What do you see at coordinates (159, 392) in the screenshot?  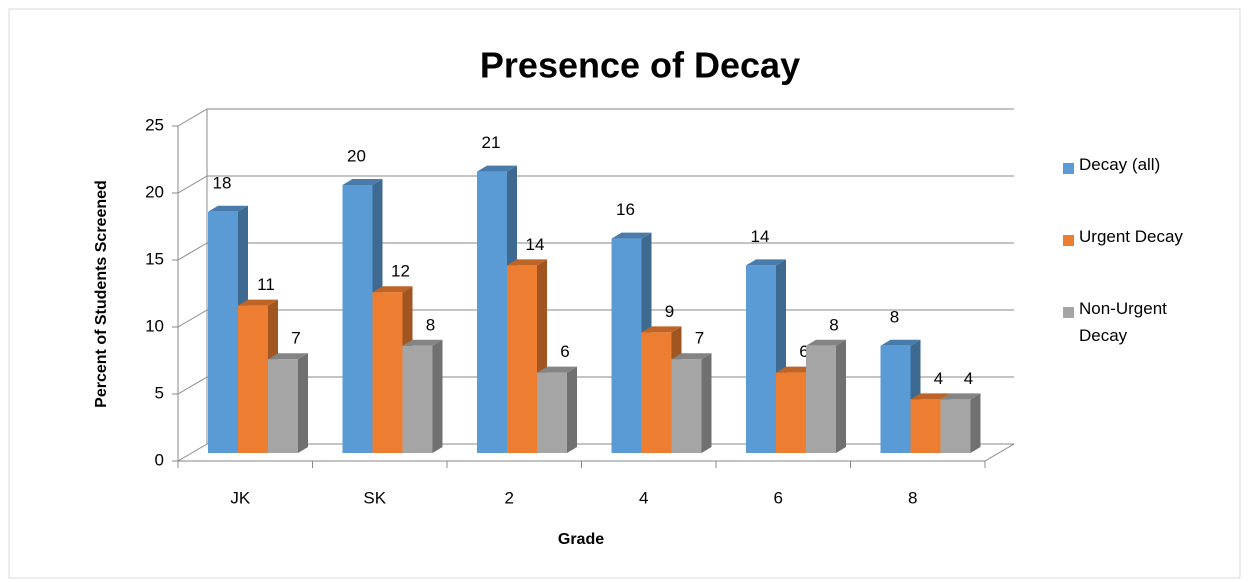 I see `y-tick-label: 5` at bounding box center [159, 392].